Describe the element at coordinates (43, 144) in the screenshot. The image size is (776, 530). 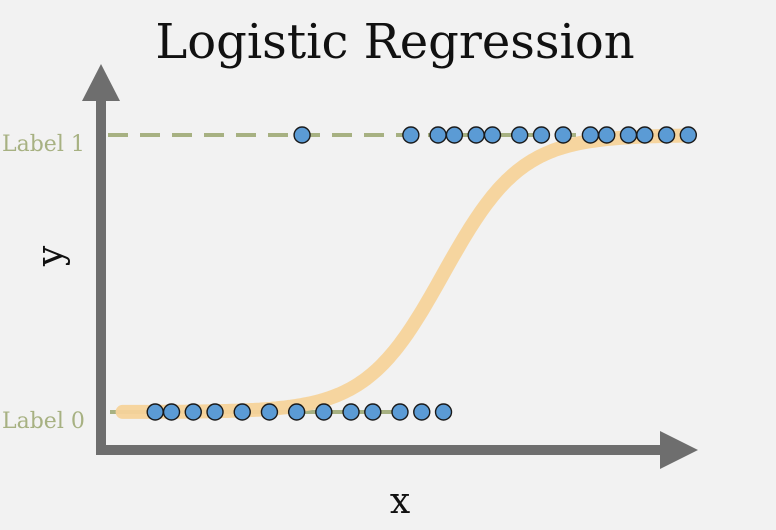
I see `label-1-tick: Label 1` at that location.